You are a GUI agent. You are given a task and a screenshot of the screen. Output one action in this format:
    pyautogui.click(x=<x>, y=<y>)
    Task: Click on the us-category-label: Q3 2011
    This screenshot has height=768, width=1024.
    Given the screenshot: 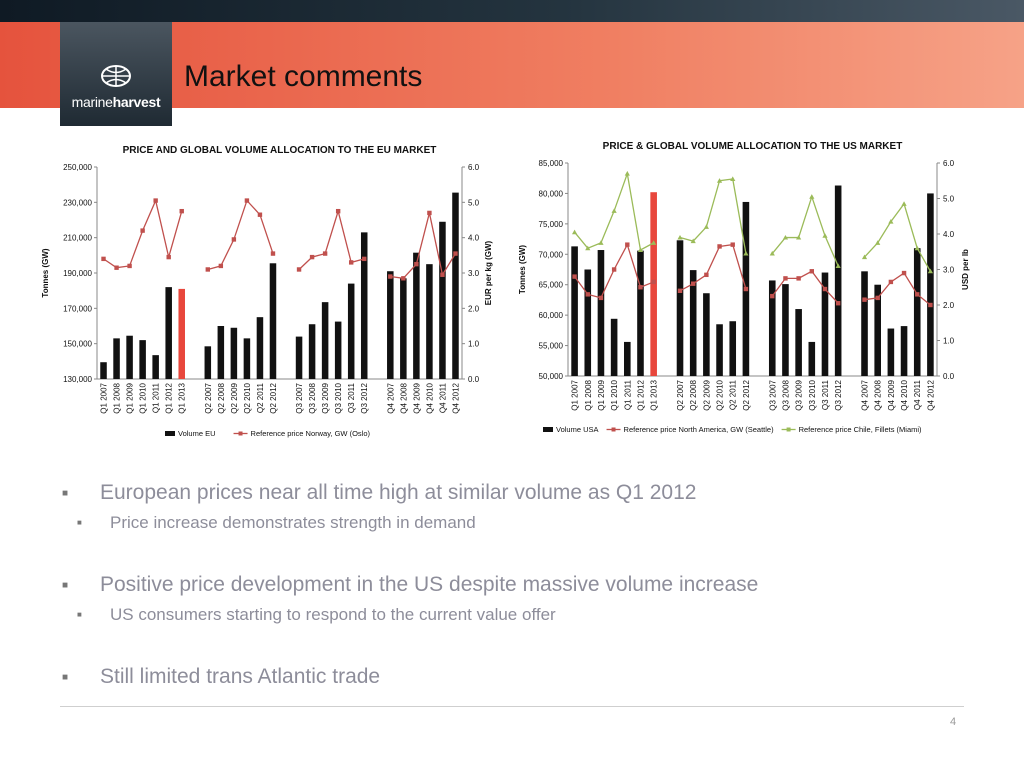 What is the action you would take?
    pyautogui.click(x=825, y=394)
    